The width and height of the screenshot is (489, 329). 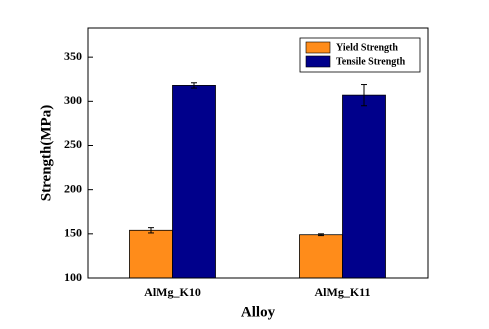 I want to click on y-tick-label: 350, so click(x=73, y=56).